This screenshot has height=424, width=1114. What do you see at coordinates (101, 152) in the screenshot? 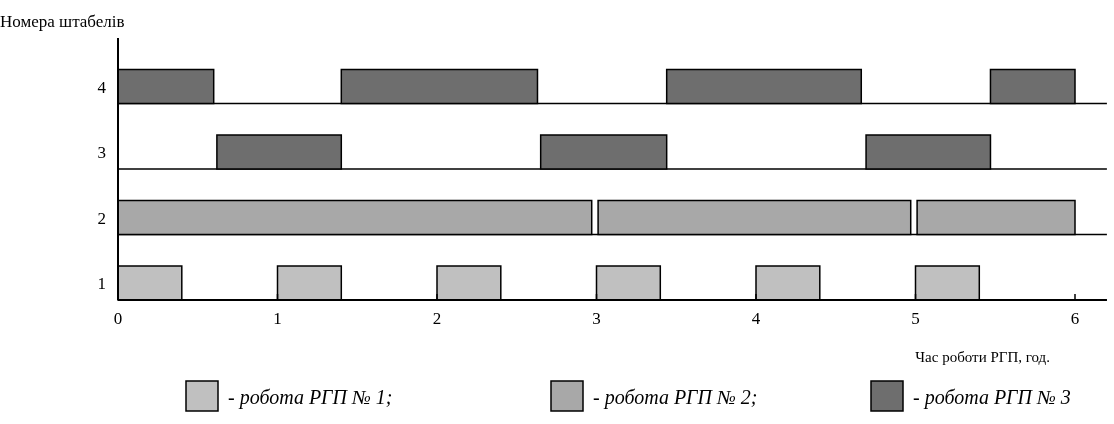
I see `y-tick-label: 3` at bounding box center [101, 152].